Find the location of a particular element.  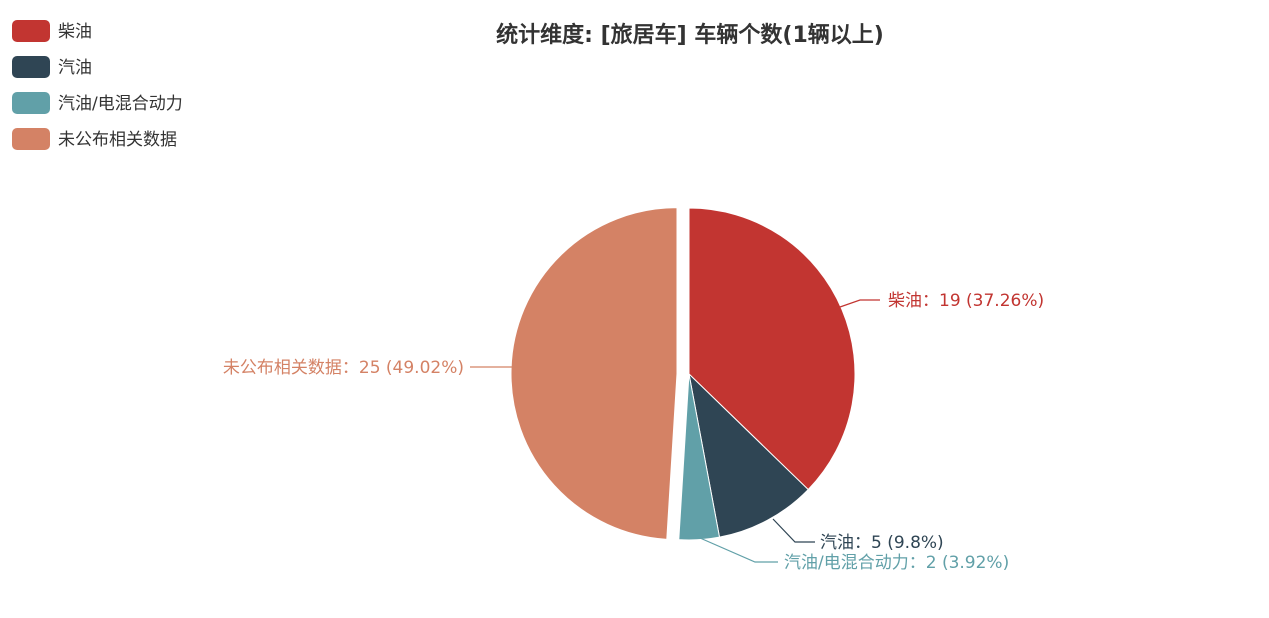

legend-label: 汽油/电混合动力 is located at coordinates (120, 104).